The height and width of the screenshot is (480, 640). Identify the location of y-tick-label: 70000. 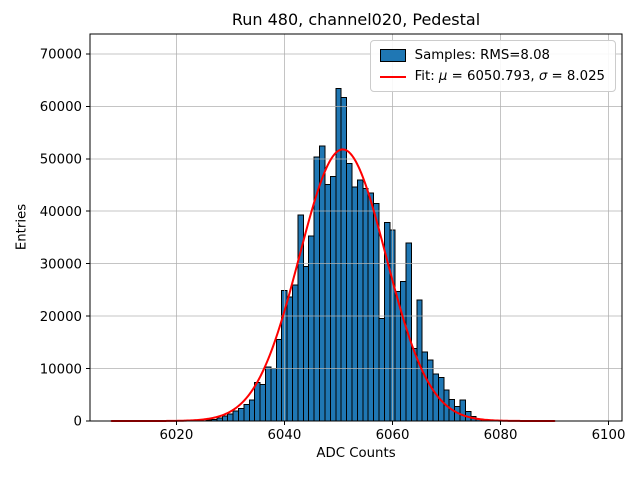
(61, 55).